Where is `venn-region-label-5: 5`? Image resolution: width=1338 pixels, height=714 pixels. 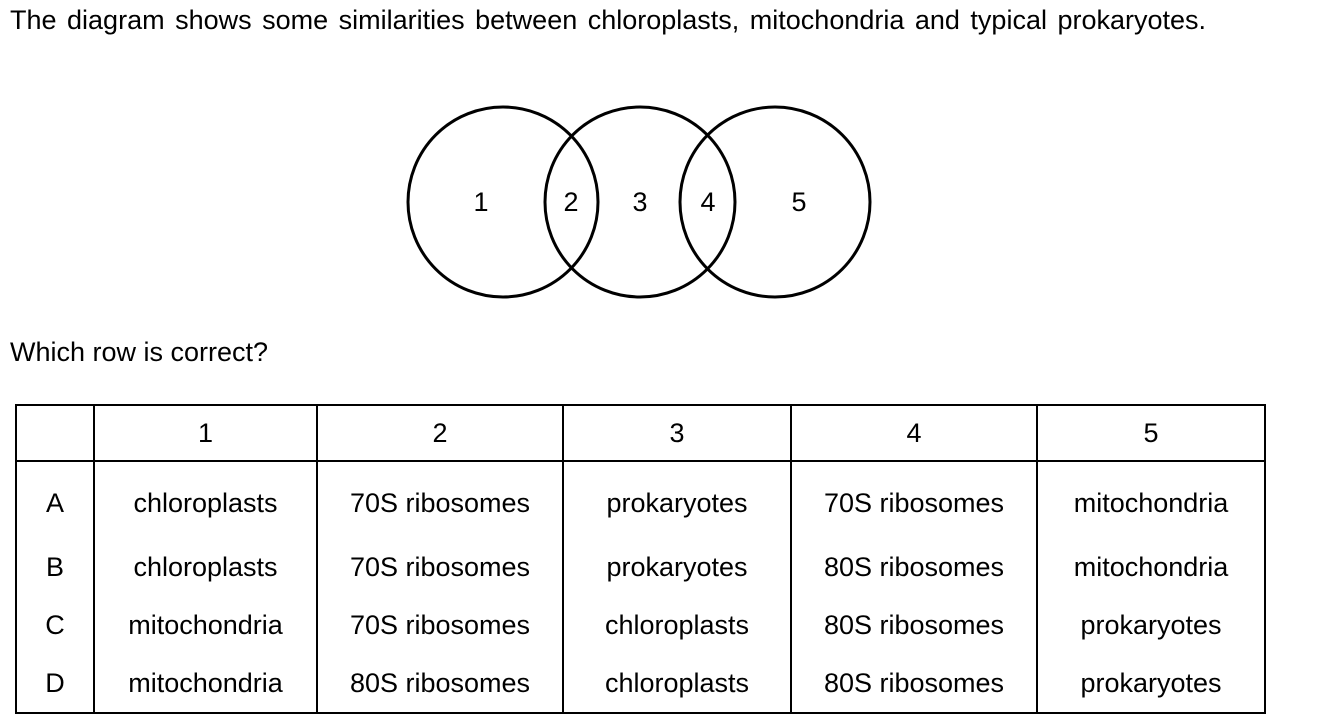
venn-region-label-5: 5 is located at coordinates (798, 202).